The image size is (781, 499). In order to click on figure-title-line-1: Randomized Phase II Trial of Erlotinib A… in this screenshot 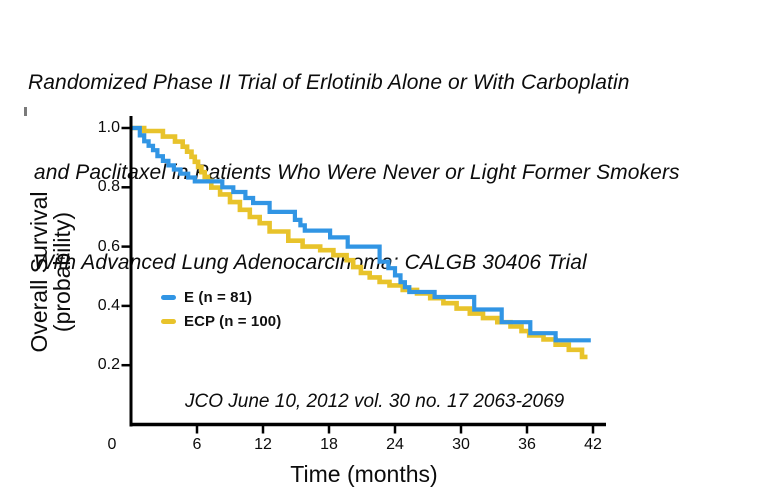, I will do `click(329, 82)`.